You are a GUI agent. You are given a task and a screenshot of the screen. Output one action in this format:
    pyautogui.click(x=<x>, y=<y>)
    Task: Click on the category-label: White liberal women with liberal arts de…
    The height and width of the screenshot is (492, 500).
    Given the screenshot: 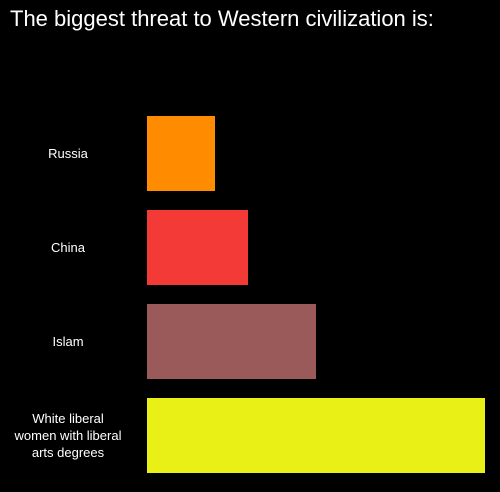 What is the action you would take?
    pyautogui.click(x=68, y=435)
    